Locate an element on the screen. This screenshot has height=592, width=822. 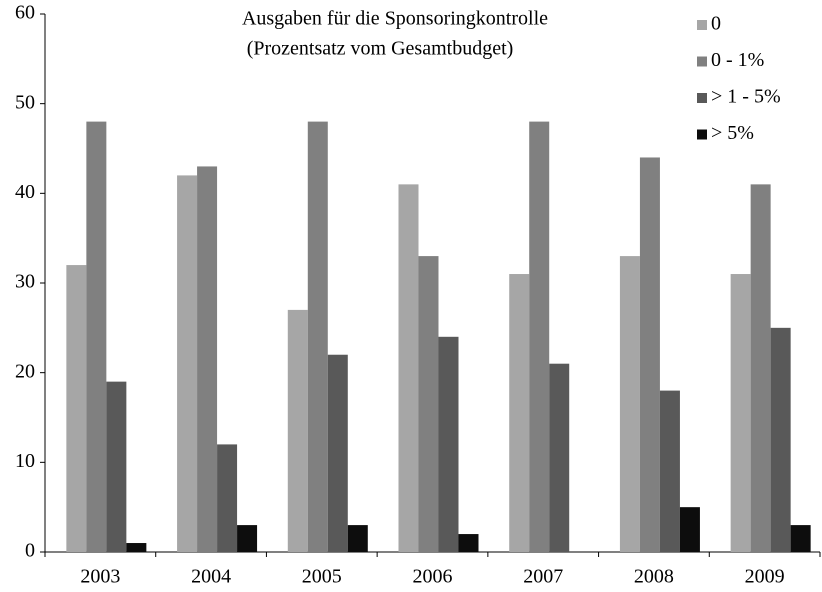
x-tick-label: 2007 is located at coordinates (543, 577).